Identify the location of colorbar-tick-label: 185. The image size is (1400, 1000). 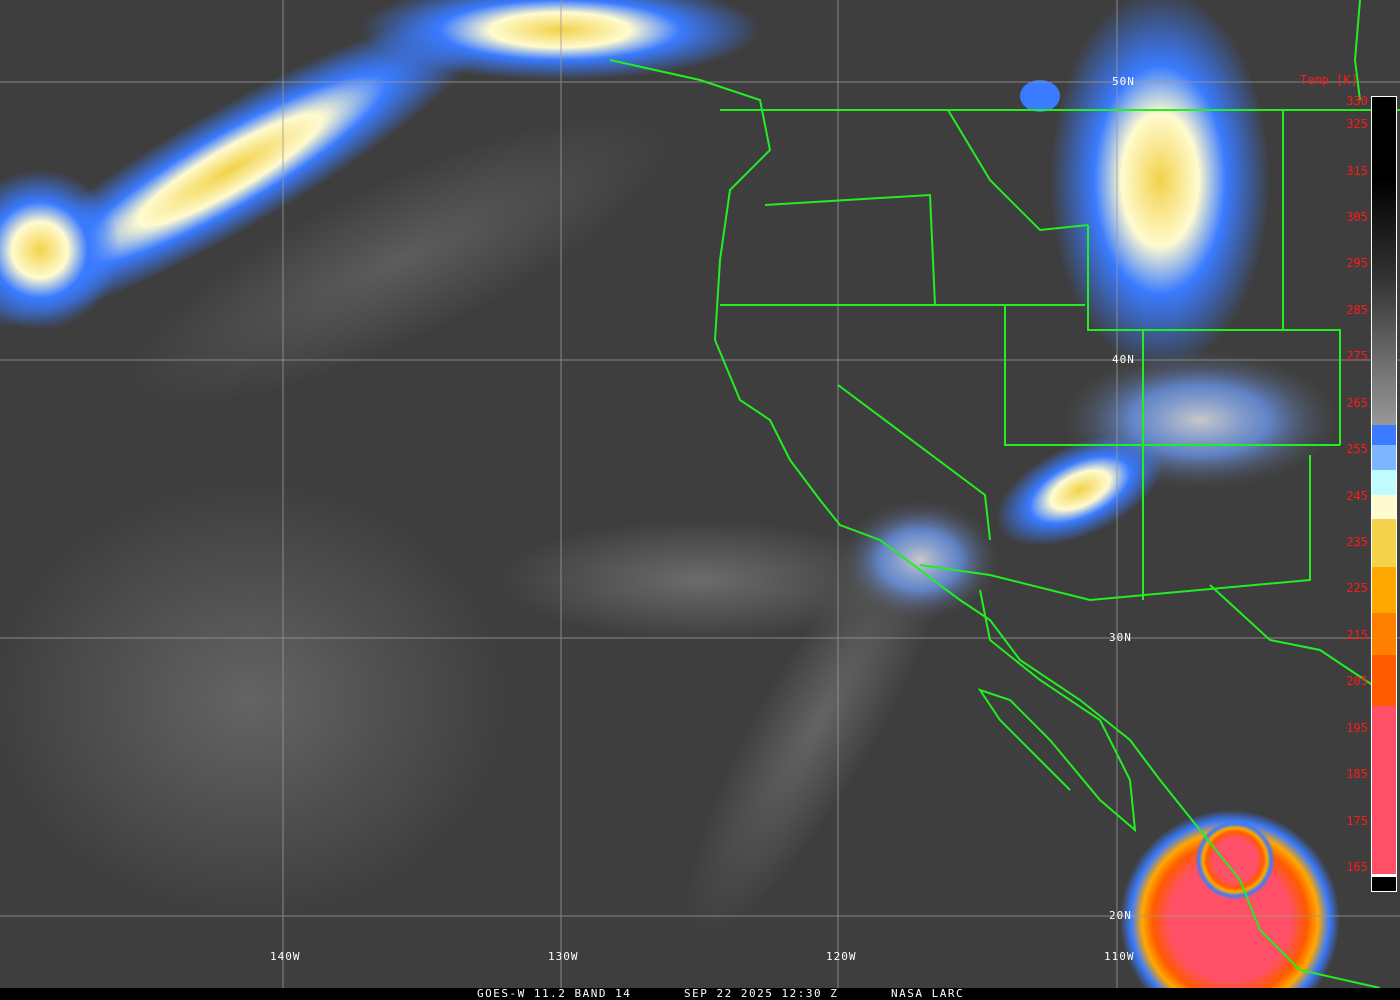
(1357, 774).